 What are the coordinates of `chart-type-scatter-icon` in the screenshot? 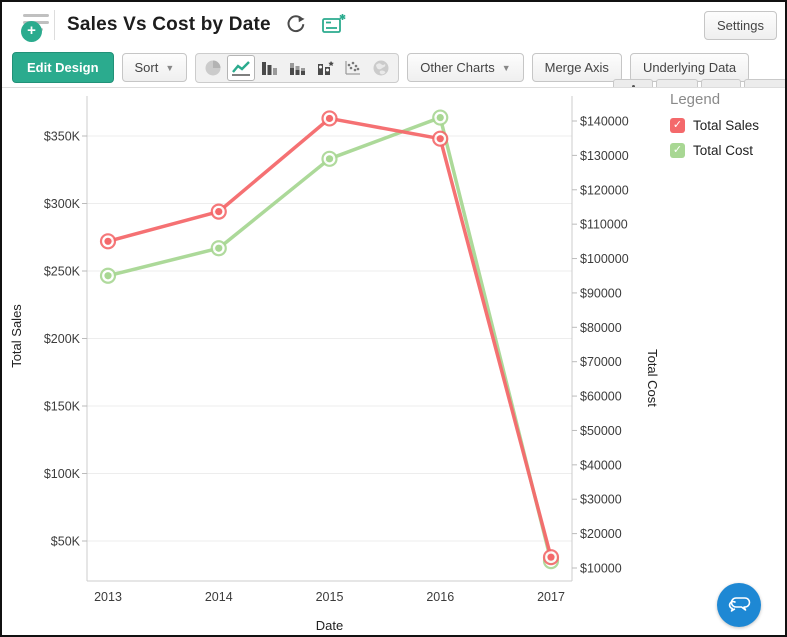 It's located at (353, 68).